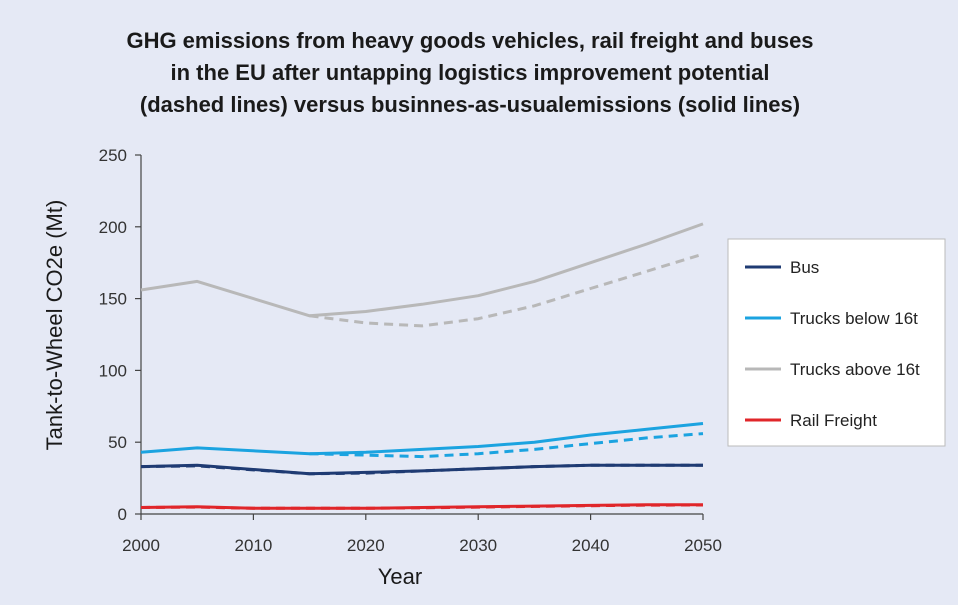  What do you see at coordinates (113, 155) in the screenshot?
I see `y-tick-label: 250` at bounding box center [113, 155].